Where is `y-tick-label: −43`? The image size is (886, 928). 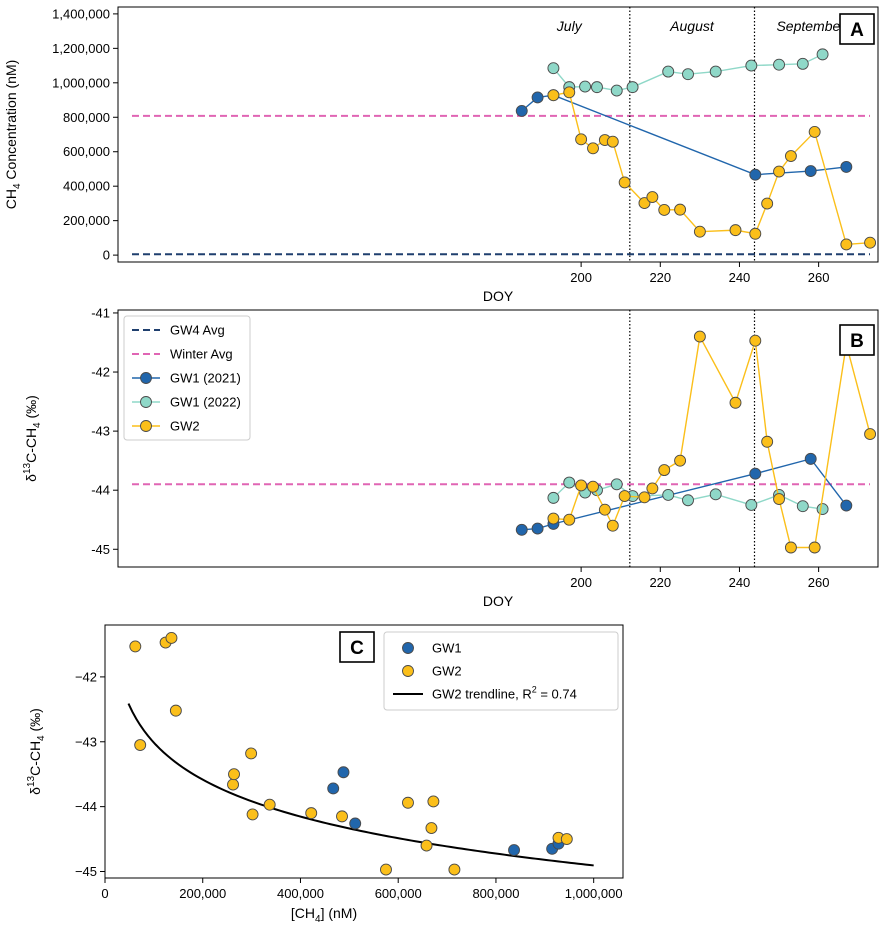 y-tick-label: −43 is located at coordinates (86, 741).